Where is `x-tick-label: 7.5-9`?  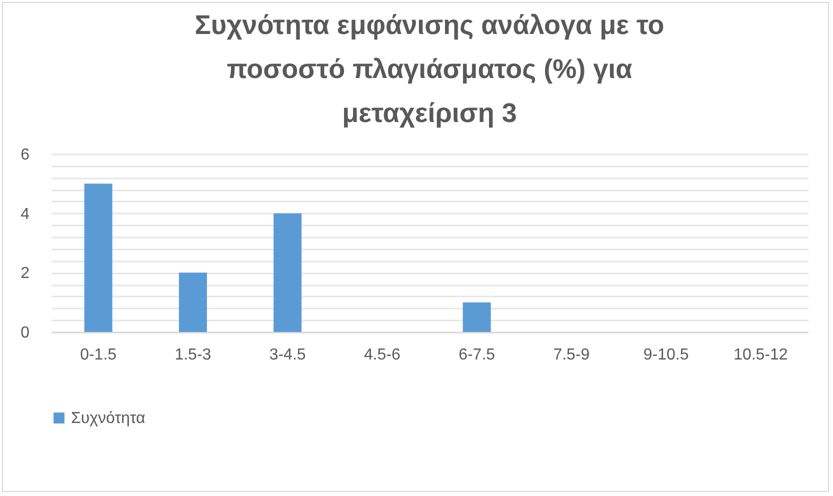 x-tick-label: 7.5-9 is located at coordinates (571, 355).